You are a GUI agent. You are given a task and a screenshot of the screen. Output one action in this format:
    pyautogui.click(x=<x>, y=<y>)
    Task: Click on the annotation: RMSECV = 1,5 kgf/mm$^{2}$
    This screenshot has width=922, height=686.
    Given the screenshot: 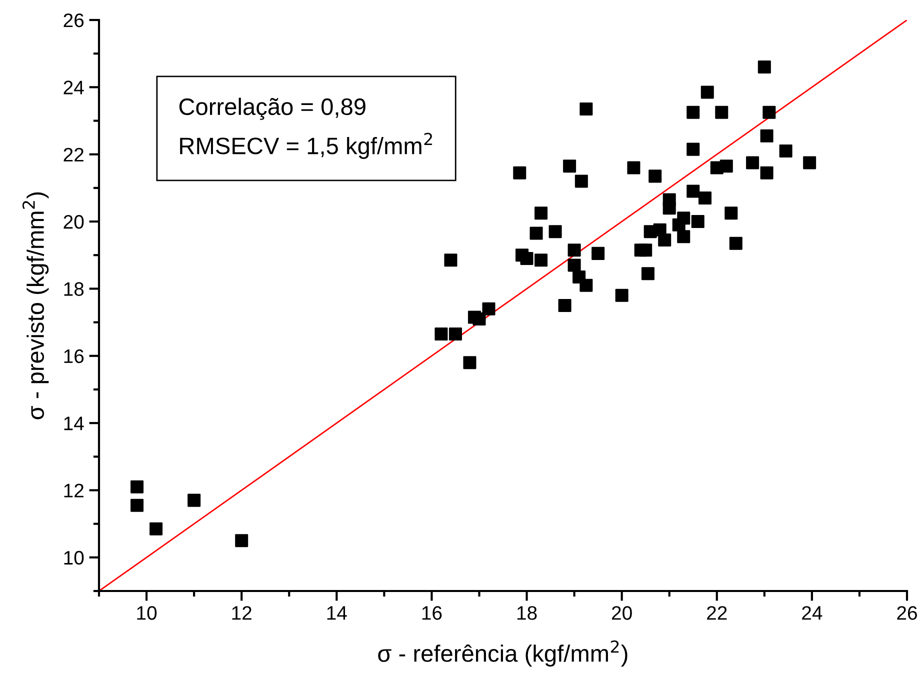 What is the action you would take?
    pyautogui.click(x=306, y=145)
    